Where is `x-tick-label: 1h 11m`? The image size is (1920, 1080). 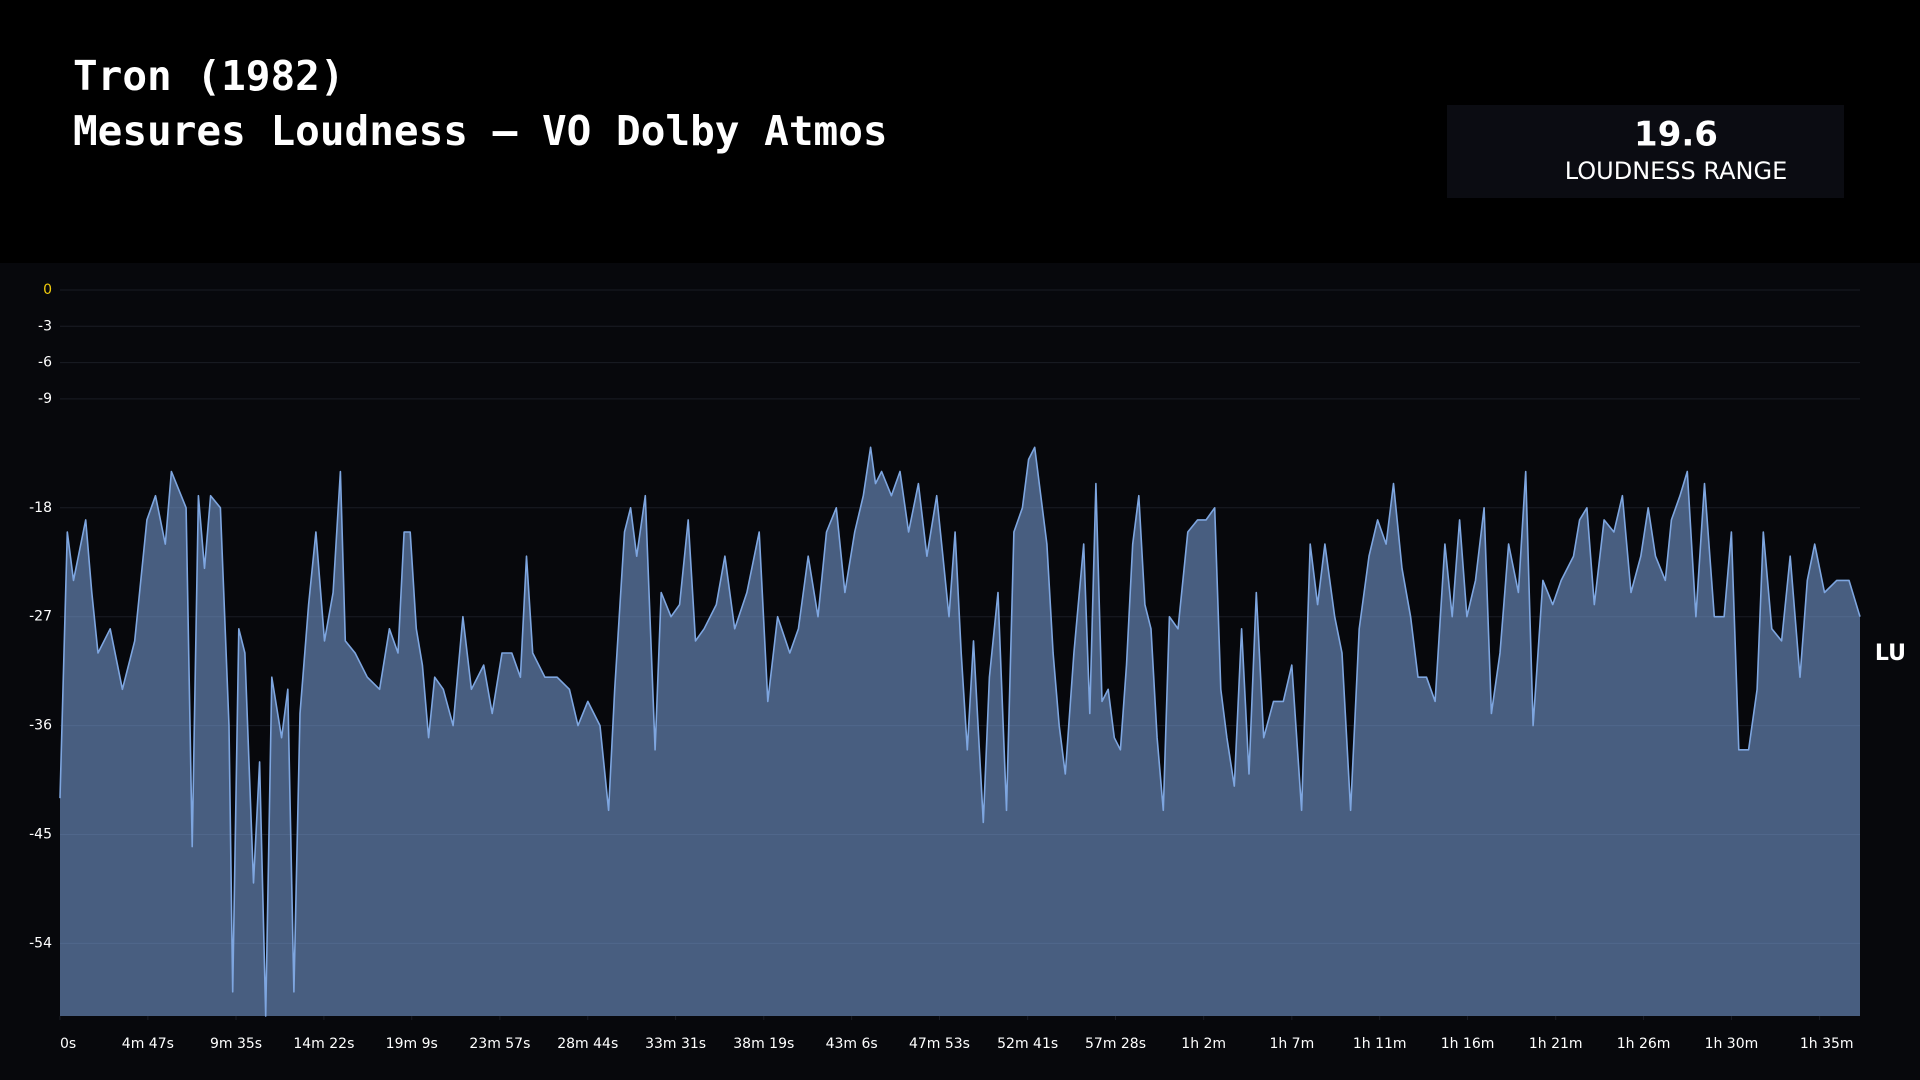
x-tick-label: 1h 11m is located at coordinates (1380, 1044).